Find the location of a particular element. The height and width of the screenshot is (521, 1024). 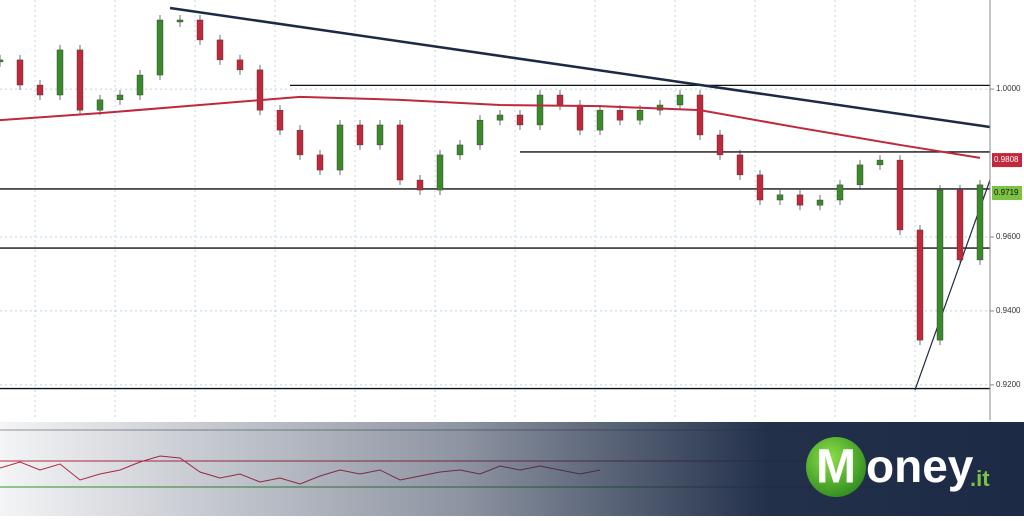

y-tick-label: 0.9400 is located at coordinates (1008, 310).